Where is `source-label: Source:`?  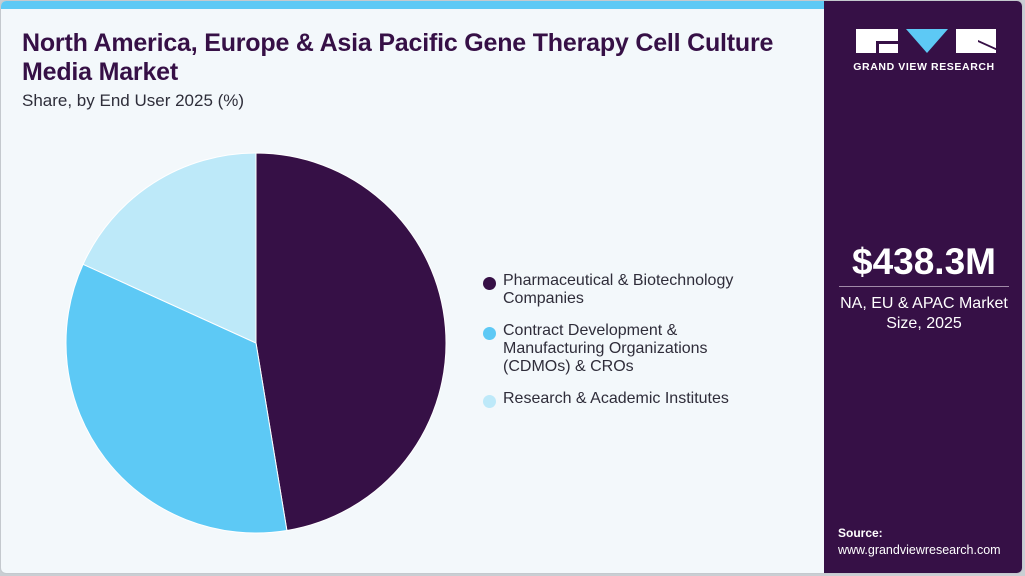
source-label: Source: is located at coordinates (860, 533).